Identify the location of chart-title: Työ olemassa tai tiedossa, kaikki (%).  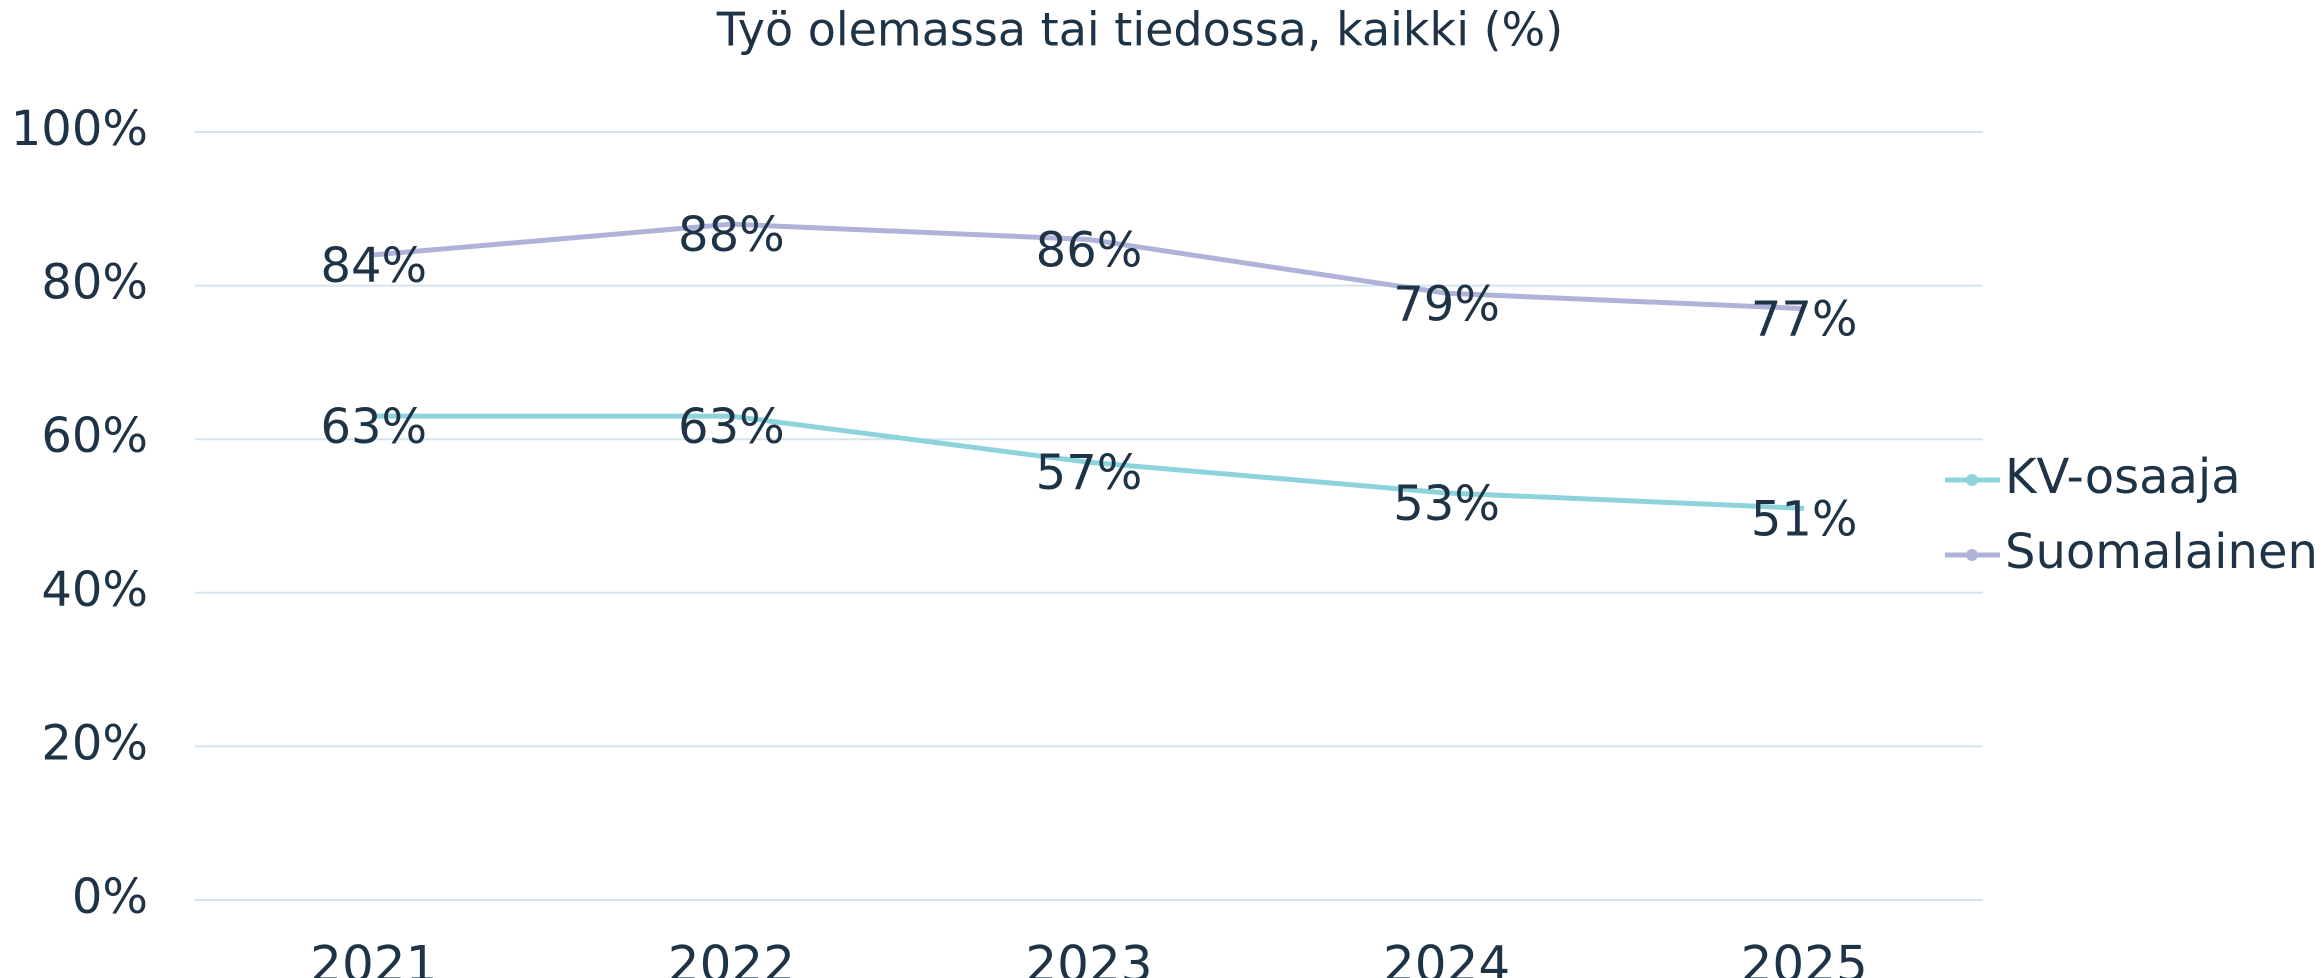
(1139, 30).